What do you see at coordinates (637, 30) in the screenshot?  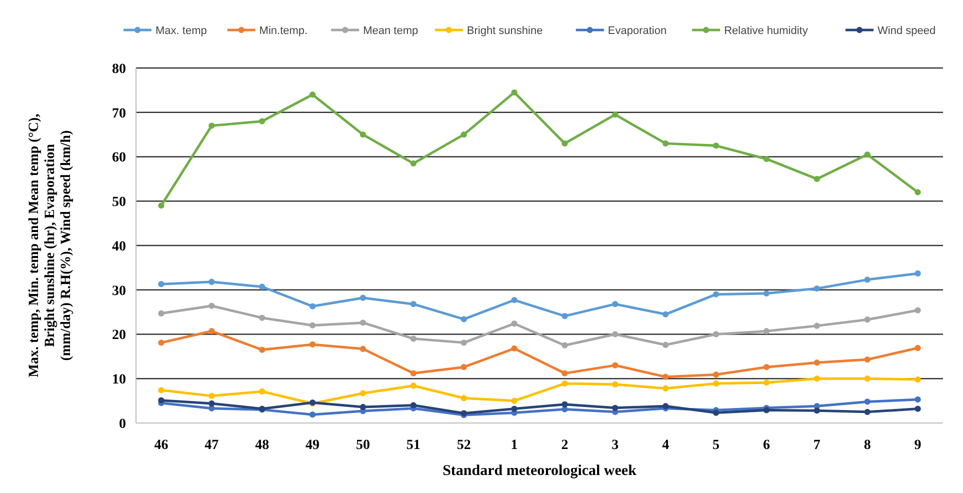 I see `legend-label: Evaporation` at bounding box center [637, 30].